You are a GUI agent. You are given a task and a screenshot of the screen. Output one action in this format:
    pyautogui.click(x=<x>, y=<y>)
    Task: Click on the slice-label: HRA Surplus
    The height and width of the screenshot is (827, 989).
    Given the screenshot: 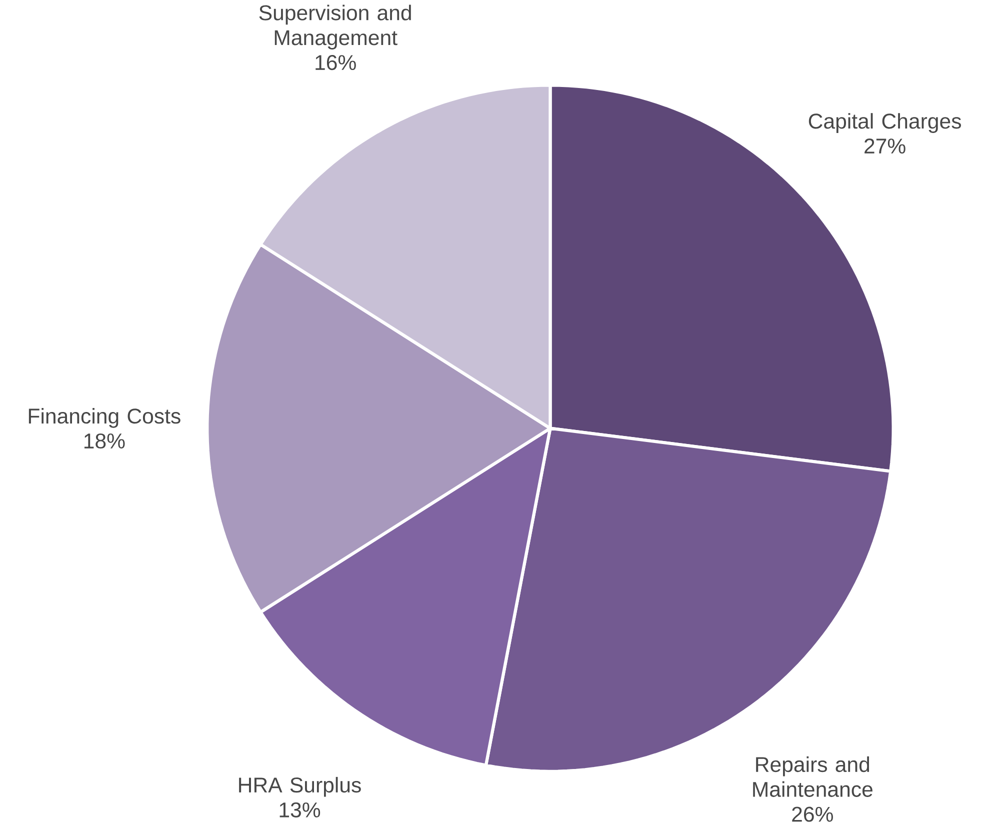 What is the action you would take?
    pyautogui.click(x=300, y=787)
    